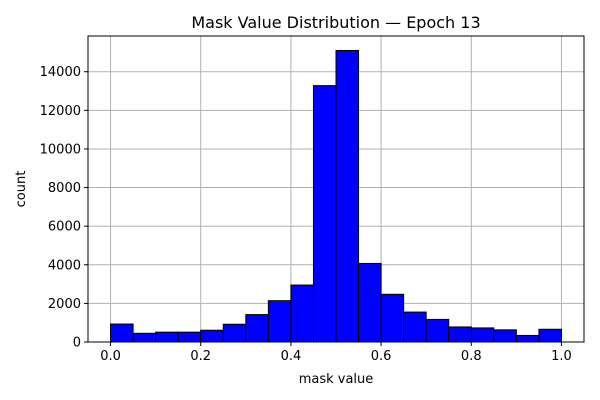 The image size is (600, 400). What do you see at coordinates (64, 227) in the screenshot?
I see `y-tick-label: 6000` at bounding box center [64, 227].